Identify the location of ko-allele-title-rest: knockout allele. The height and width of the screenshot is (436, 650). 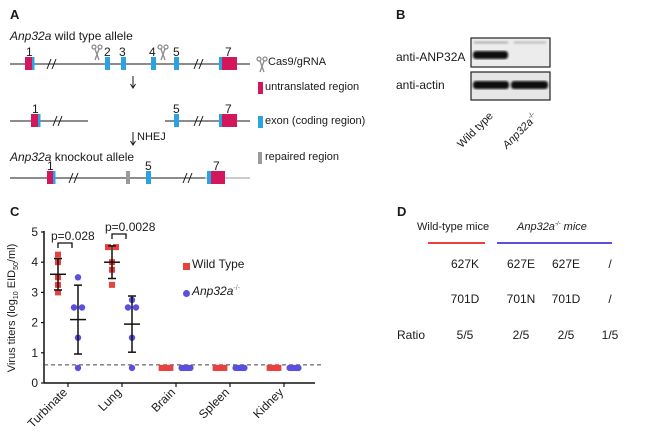
(93, 157).